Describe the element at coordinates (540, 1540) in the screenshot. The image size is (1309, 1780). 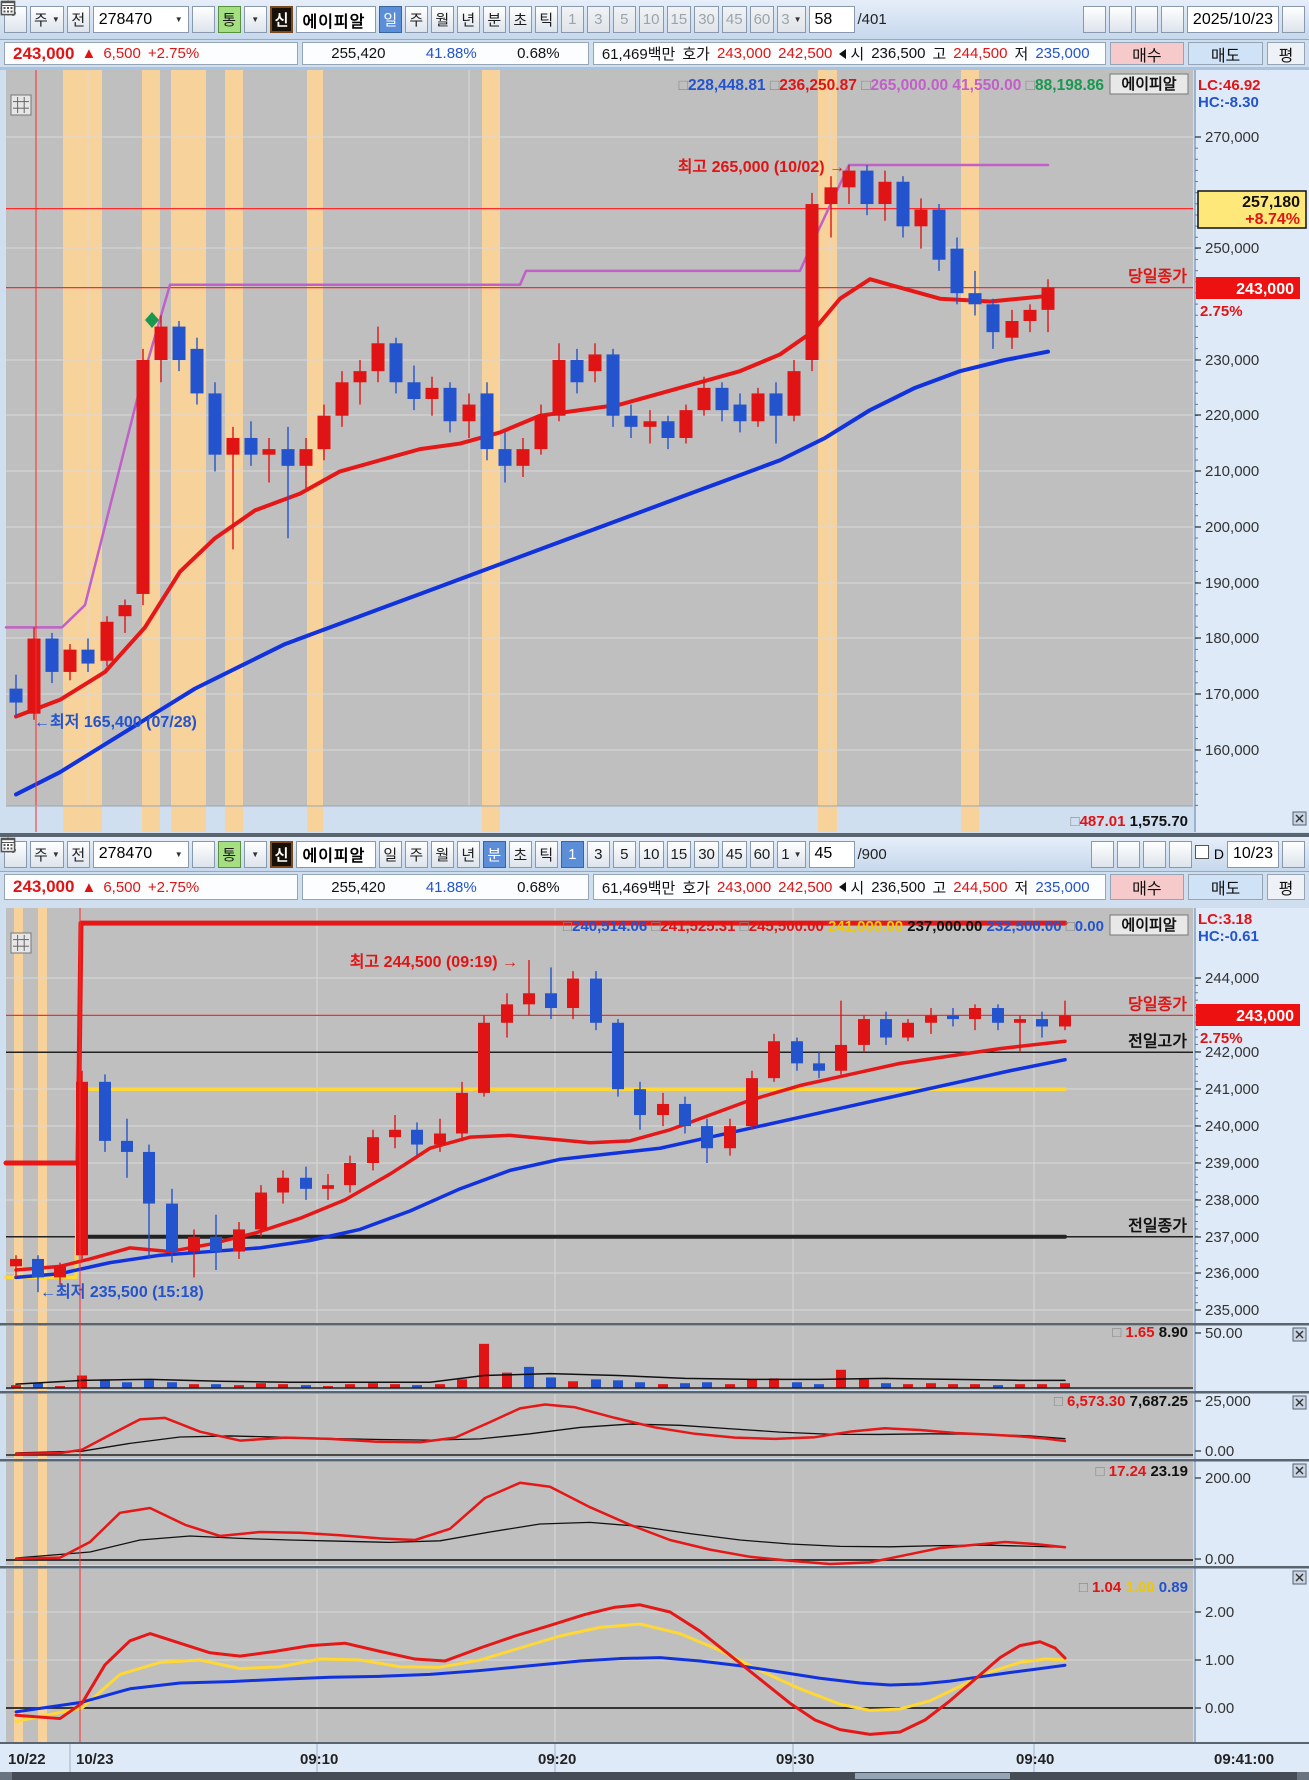
I see `osc-black-line` at that location.